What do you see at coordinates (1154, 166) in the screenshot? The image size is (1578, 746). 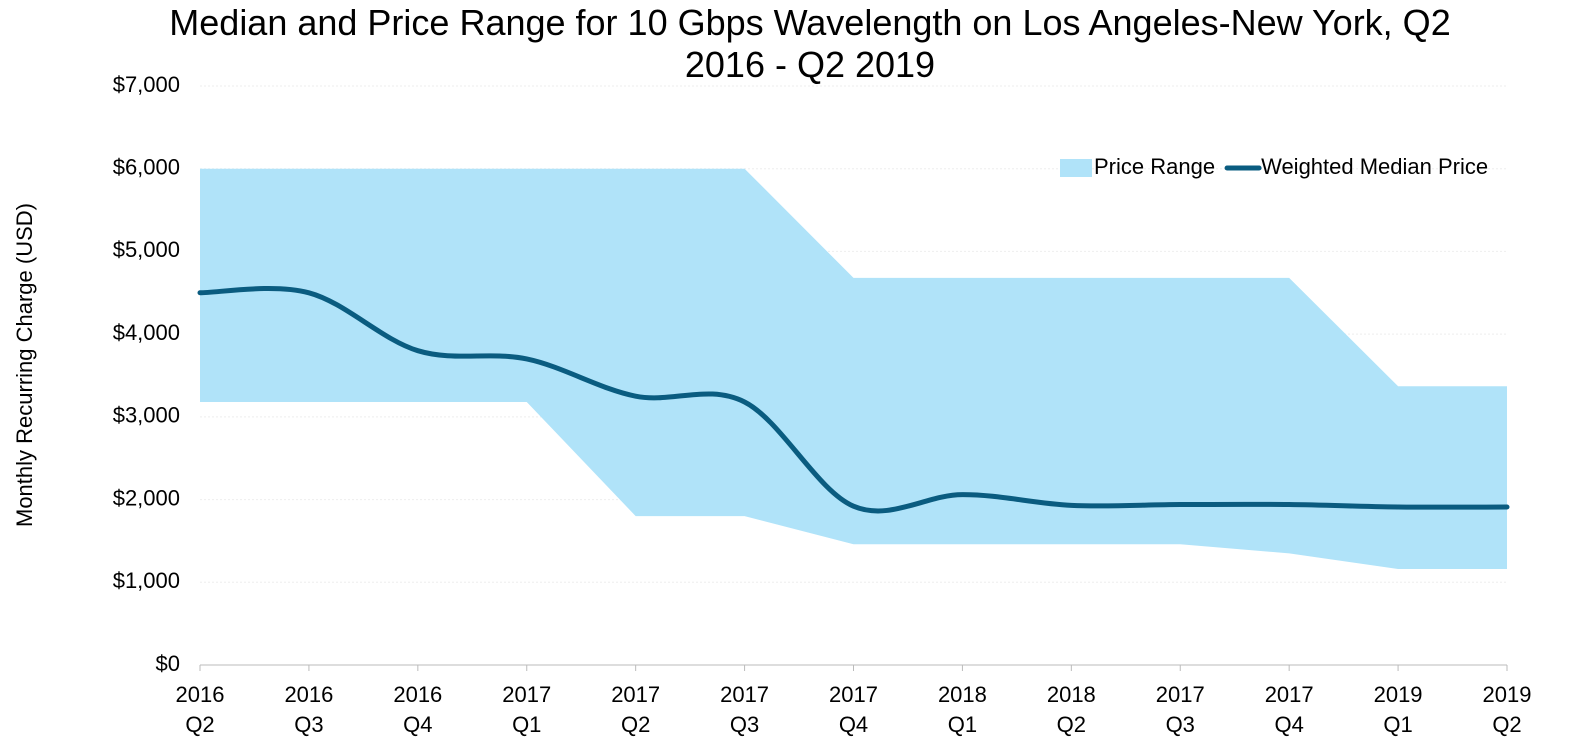 I see `legend-label: Price Range` at bounding box center [1154, 166].